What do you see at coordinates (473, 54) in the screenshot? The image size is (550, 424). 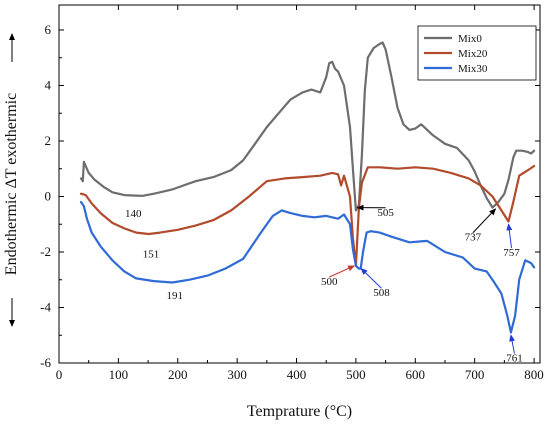 I see `legend-label: Mix20` at bounding box center [473, 54].